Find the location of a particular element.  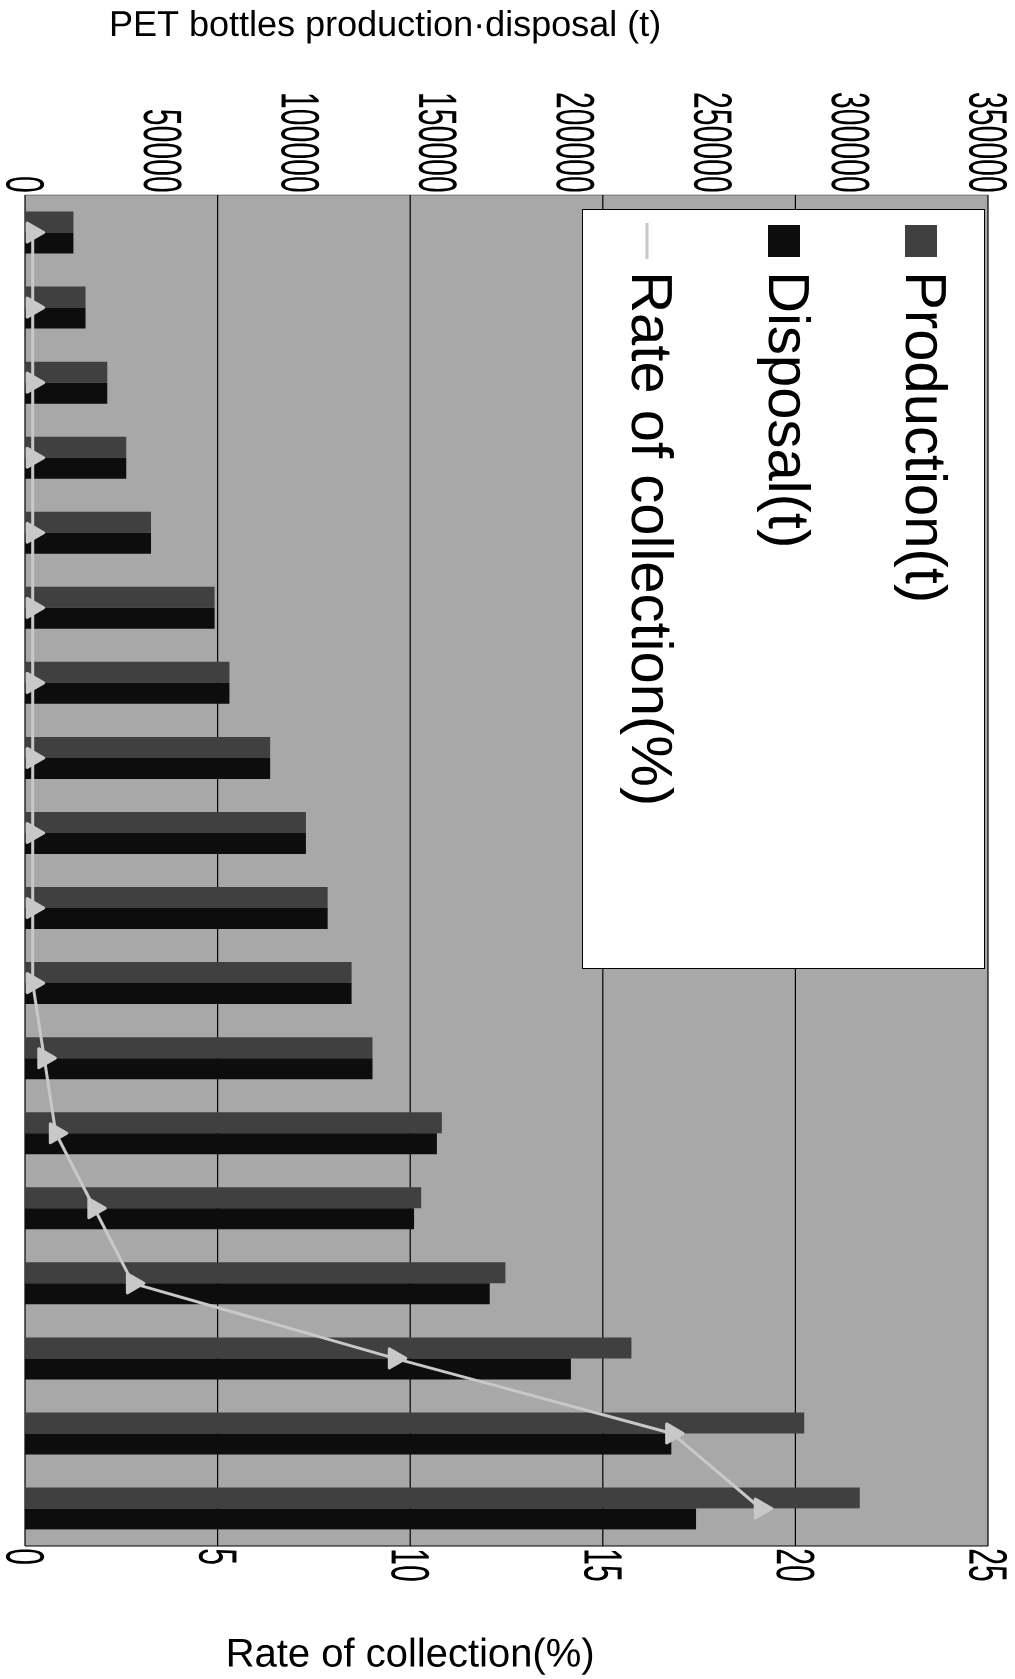

x2-axis-title: PET bottles production·disposal (t) is located at coordinates (385, 26).